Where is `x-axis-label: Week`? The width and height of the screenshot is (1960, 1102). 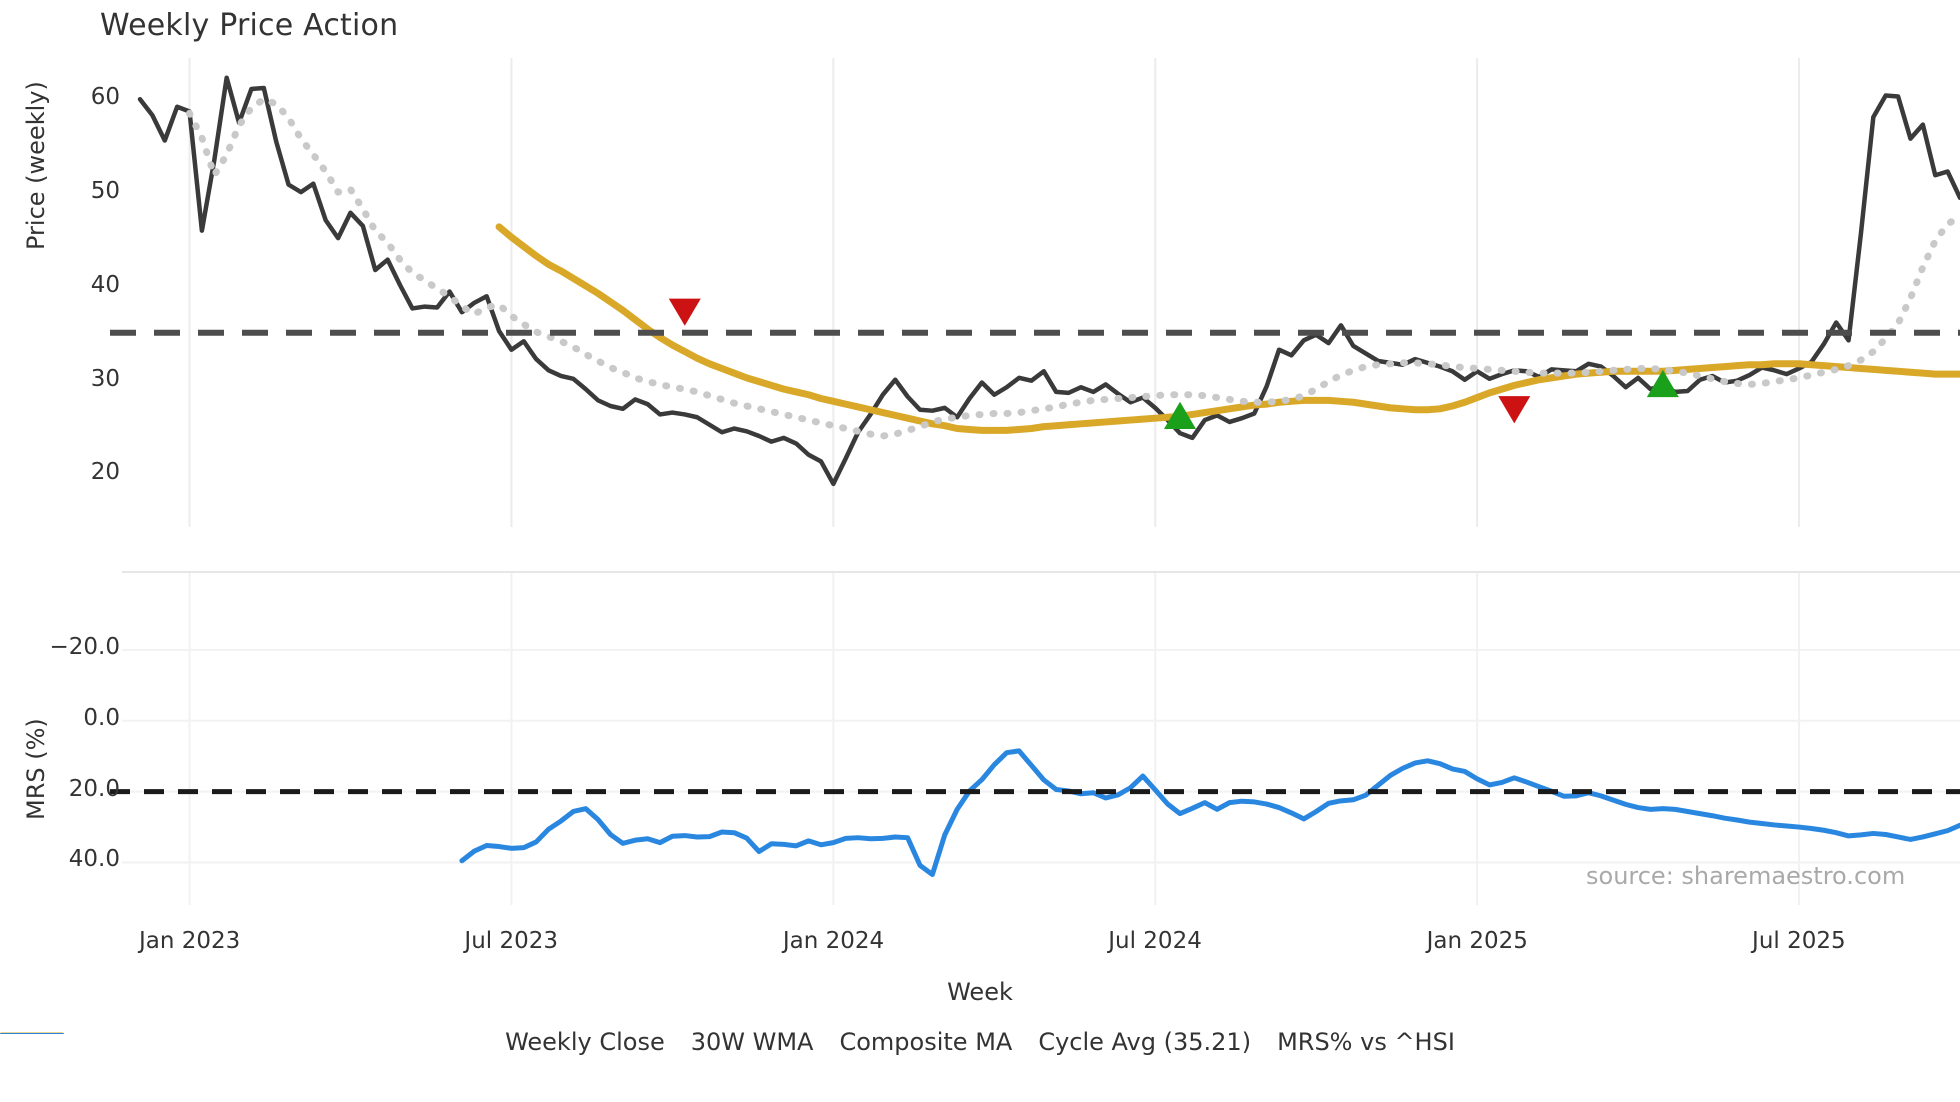 x-axis-label: Week is located at coordinates (980, 992).